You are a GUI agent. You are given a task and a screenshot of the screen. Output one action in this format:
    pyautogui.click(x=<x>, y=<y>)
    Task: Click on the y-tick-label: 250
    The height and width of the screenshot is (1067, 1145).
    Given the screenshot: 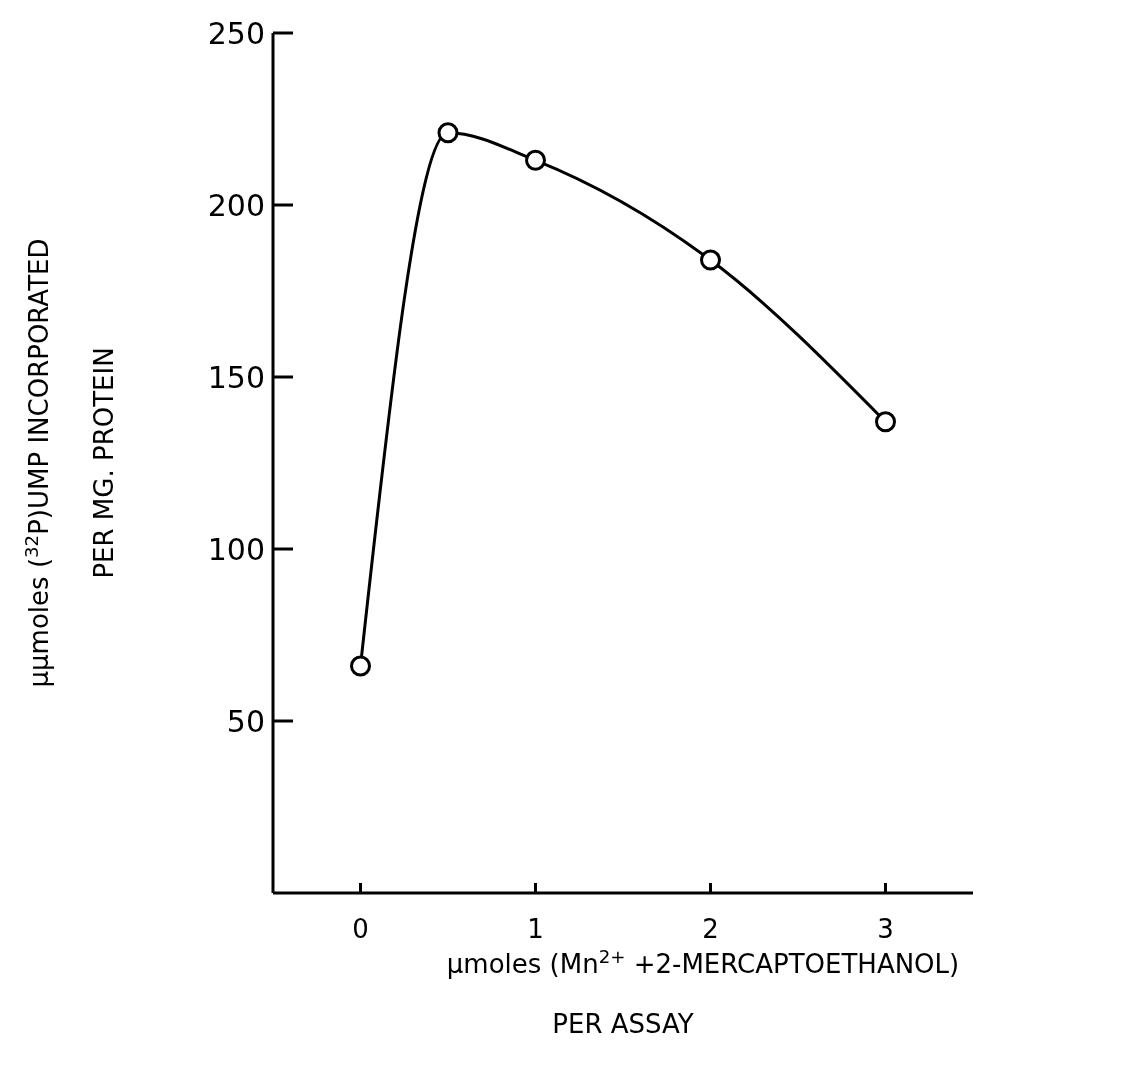 What is the action you would take?
    pyautogui.click(x=236, y=33)
    